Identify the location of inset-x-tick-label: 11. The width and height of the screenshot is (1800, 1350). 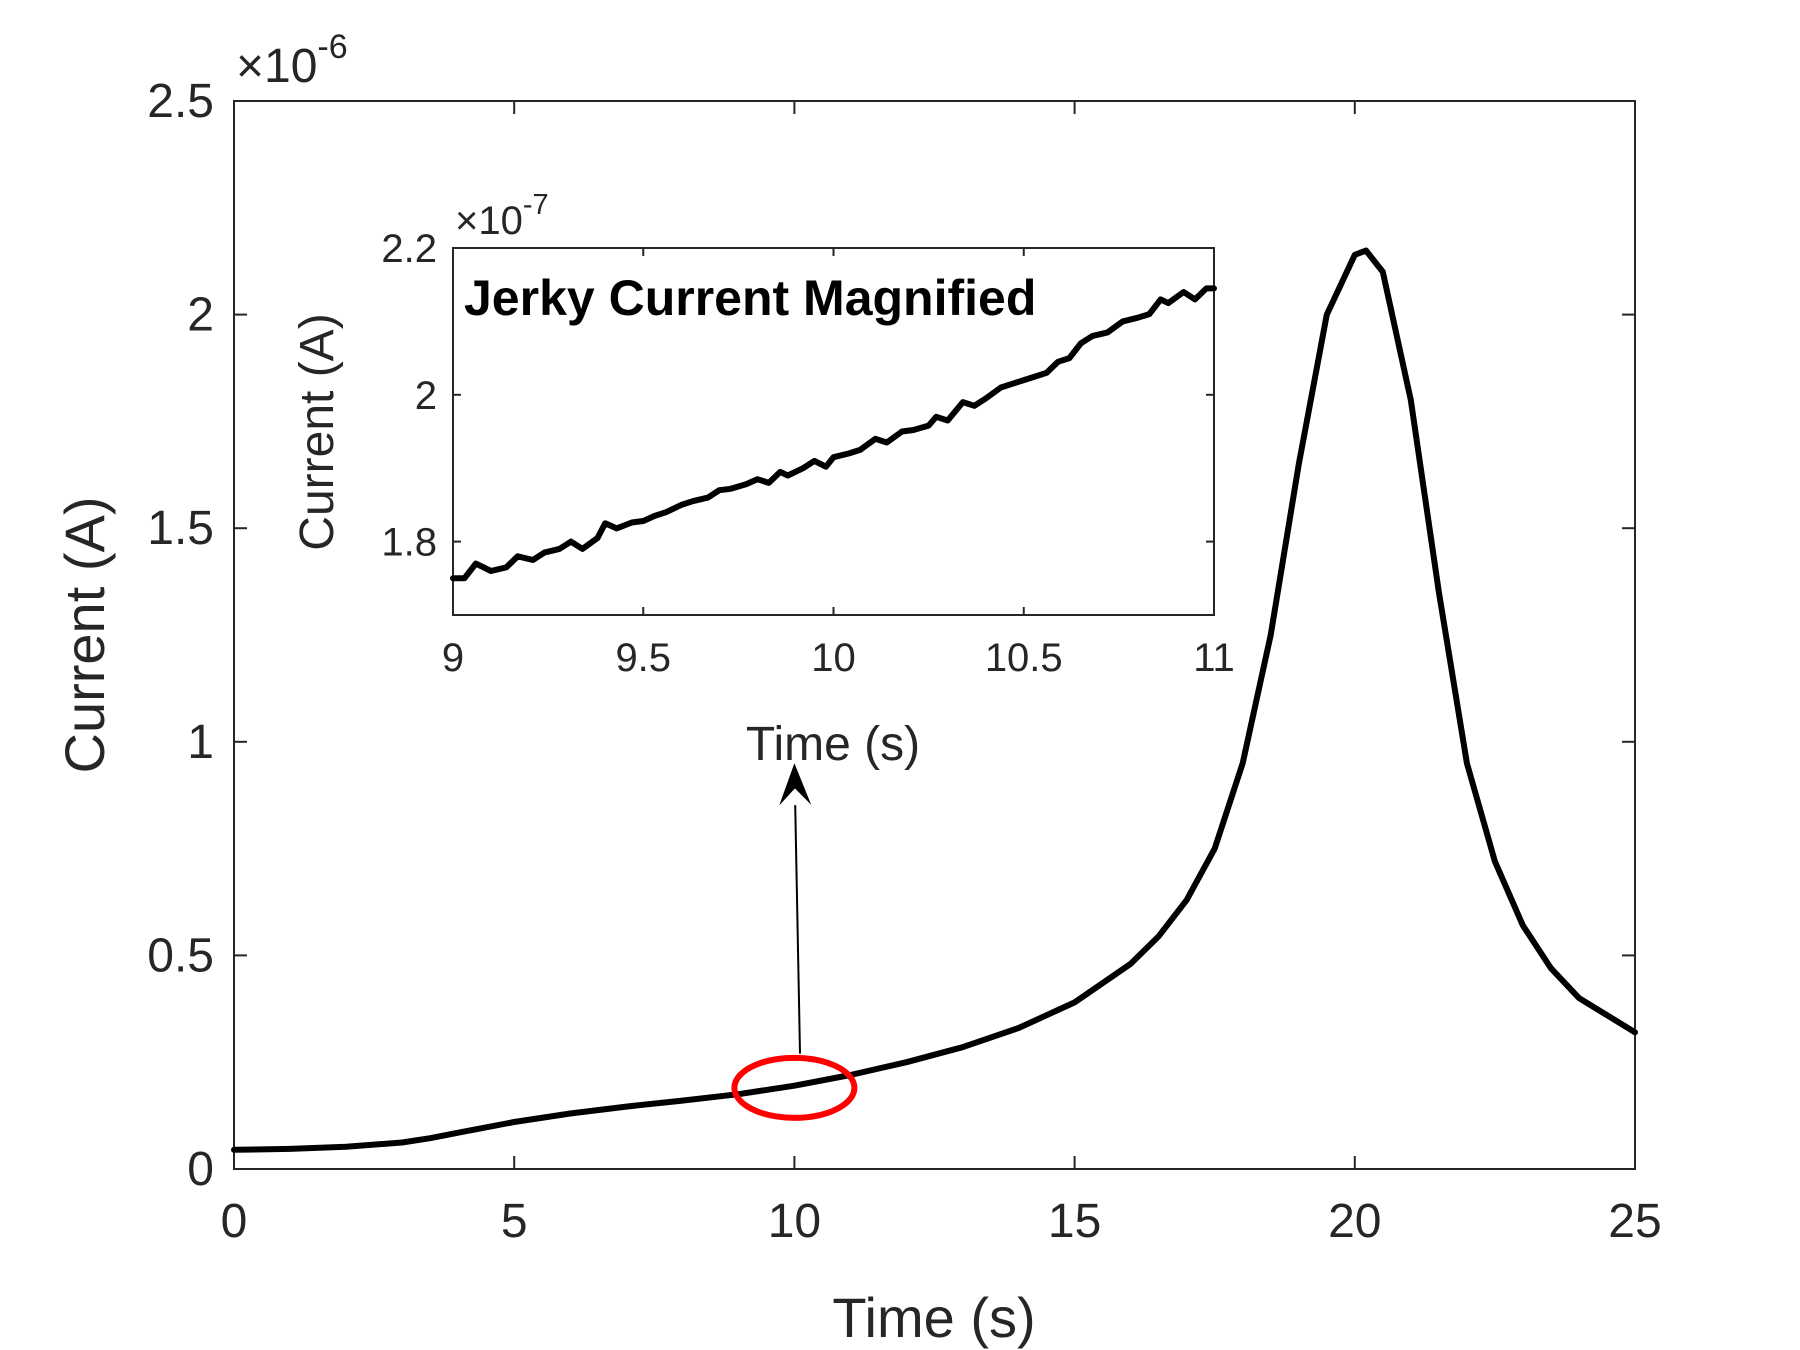
(1214, 658).